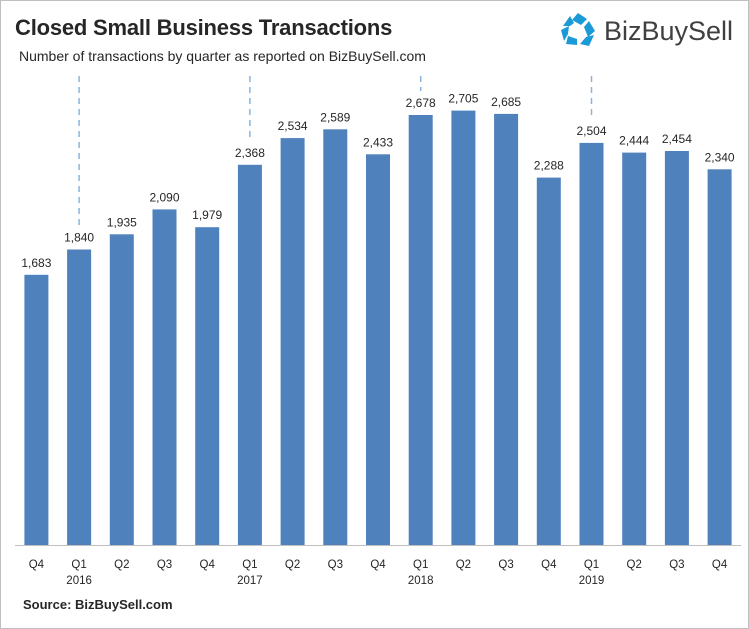 This screenshot has width=749, height=629. Describe the element at coordinates (79, 581) in the screenshot. I see `x-year-label: 2016` at that location.